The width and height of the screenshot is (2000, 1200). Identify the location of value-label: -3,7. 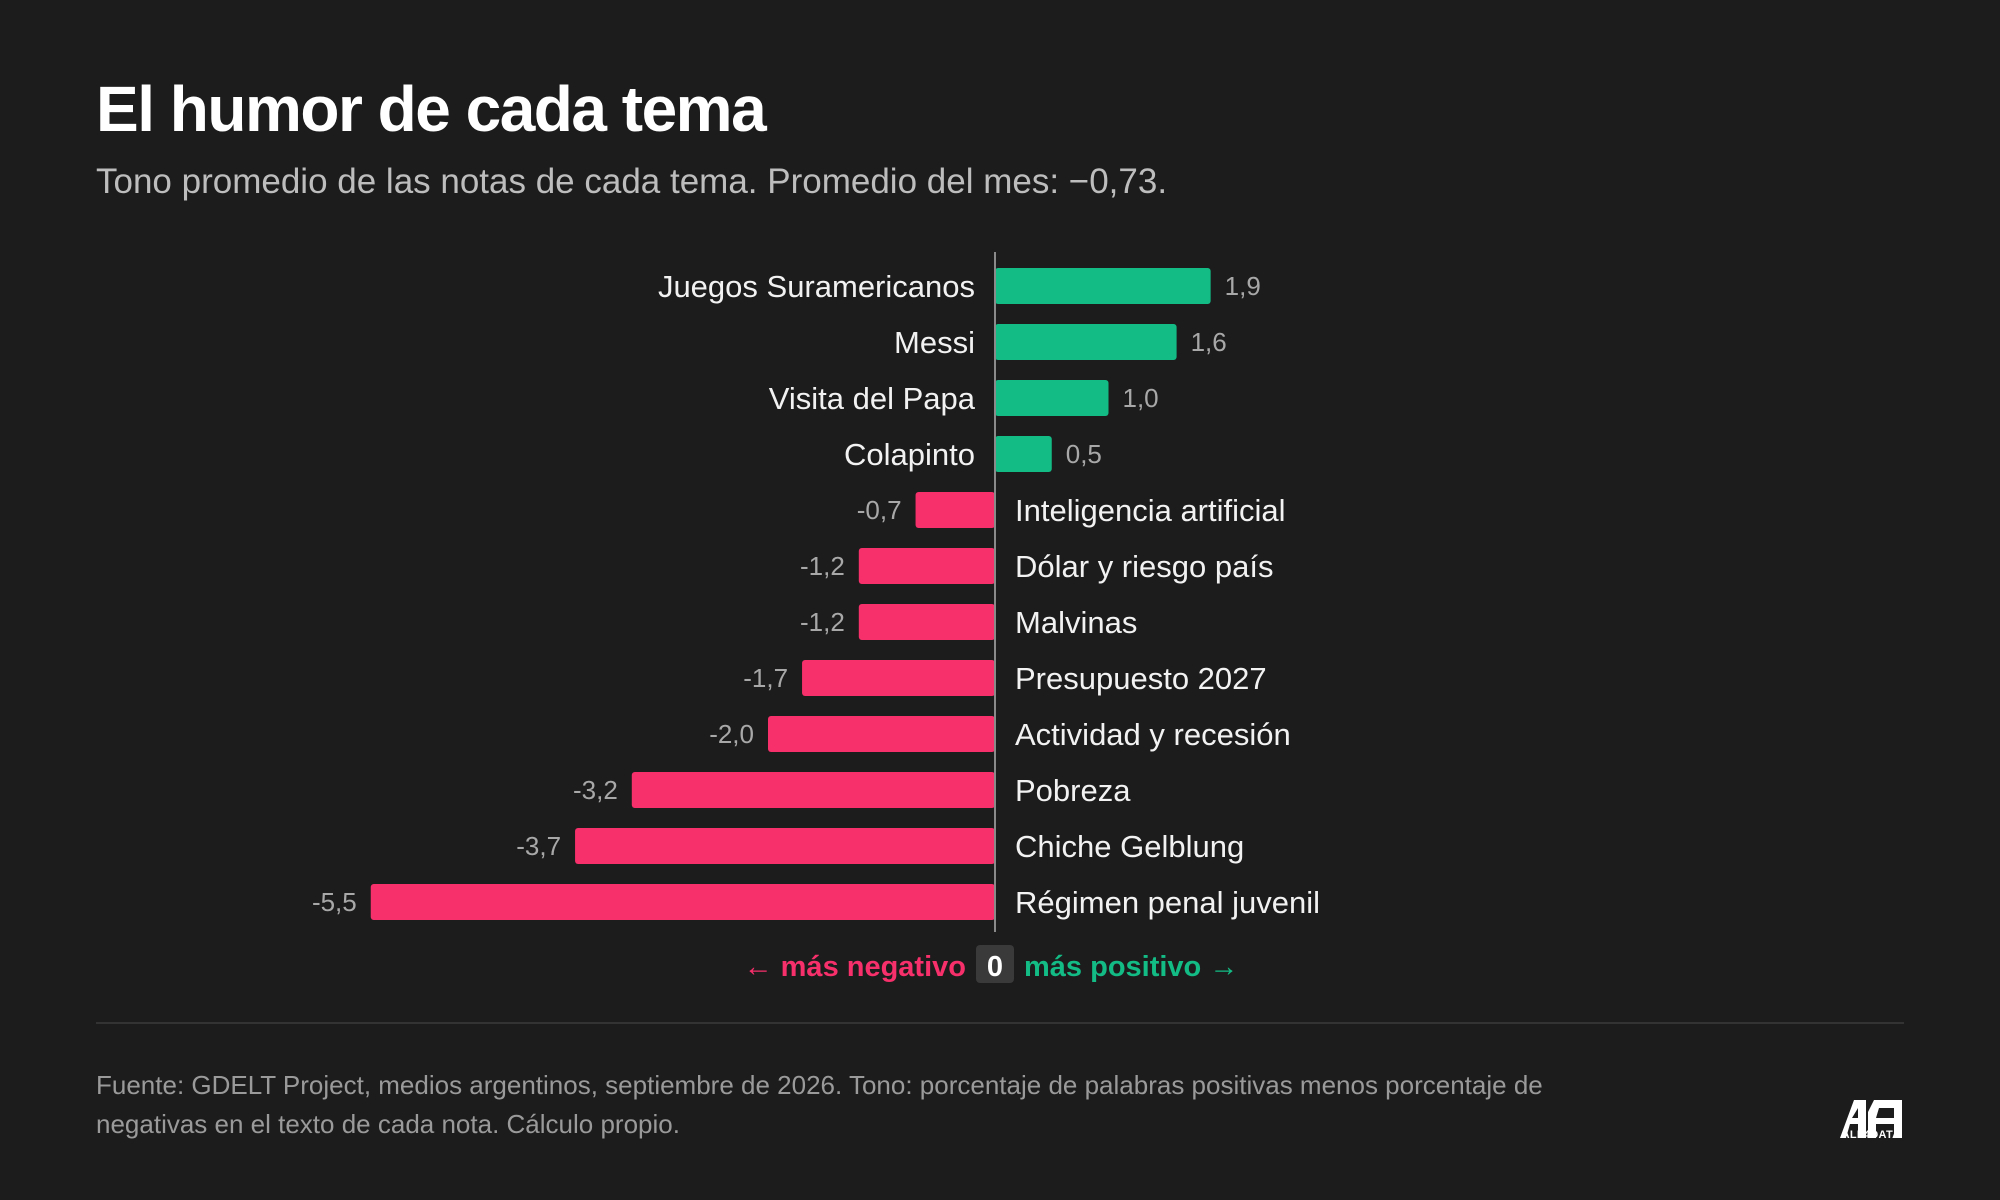
(538, 846).